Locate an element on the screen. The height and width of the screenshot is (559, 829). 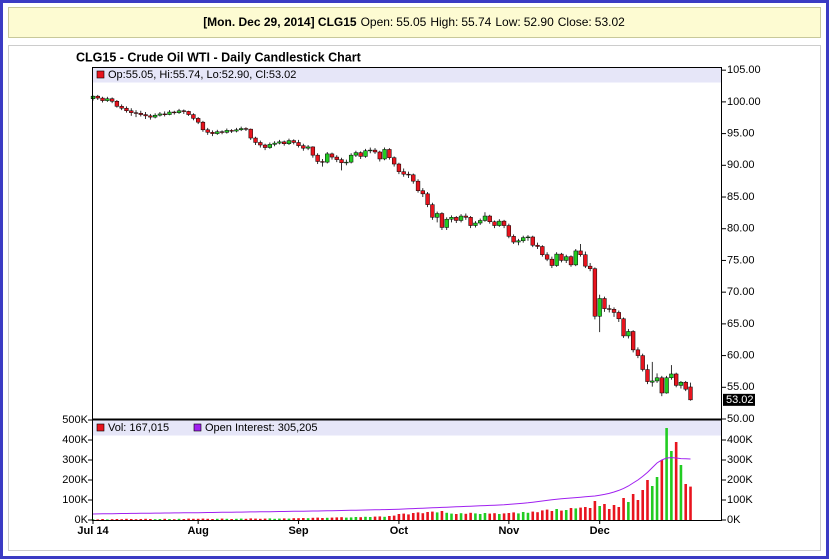
x-tick-label: Oct is located at coordinates (399, 531).